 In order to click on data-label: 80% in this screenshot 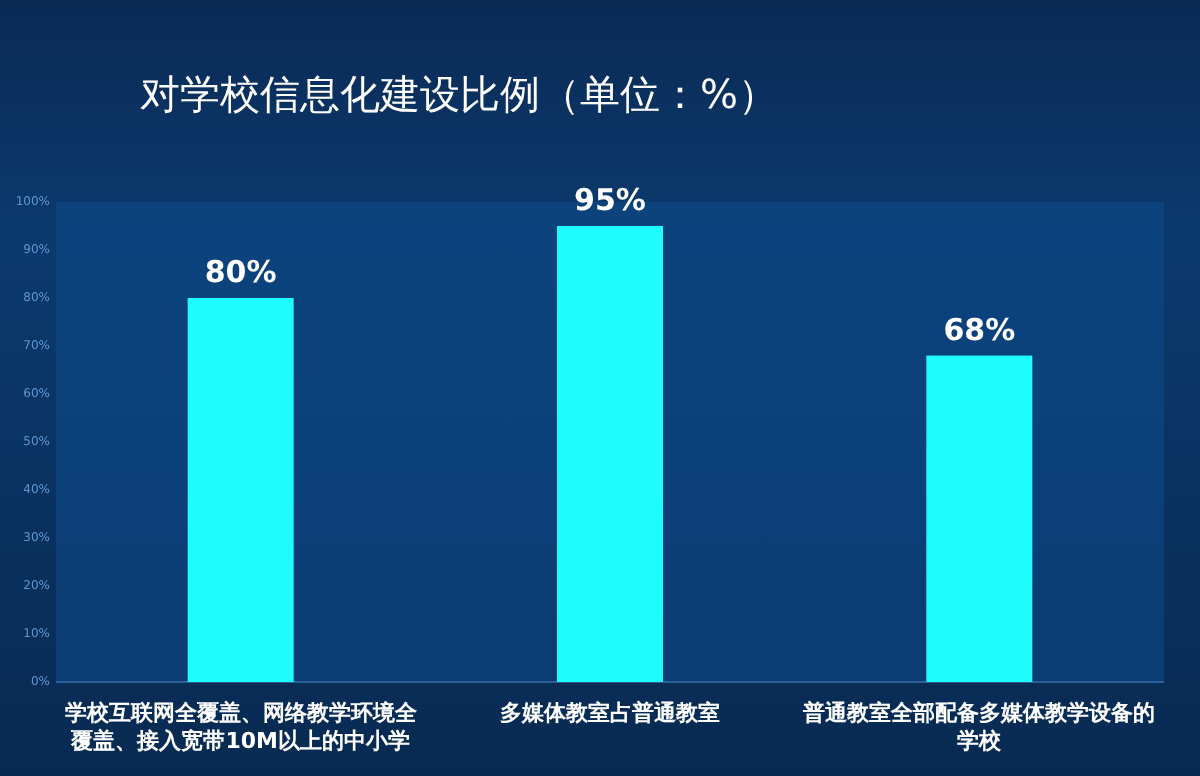, I will do `click(240, 272)`.